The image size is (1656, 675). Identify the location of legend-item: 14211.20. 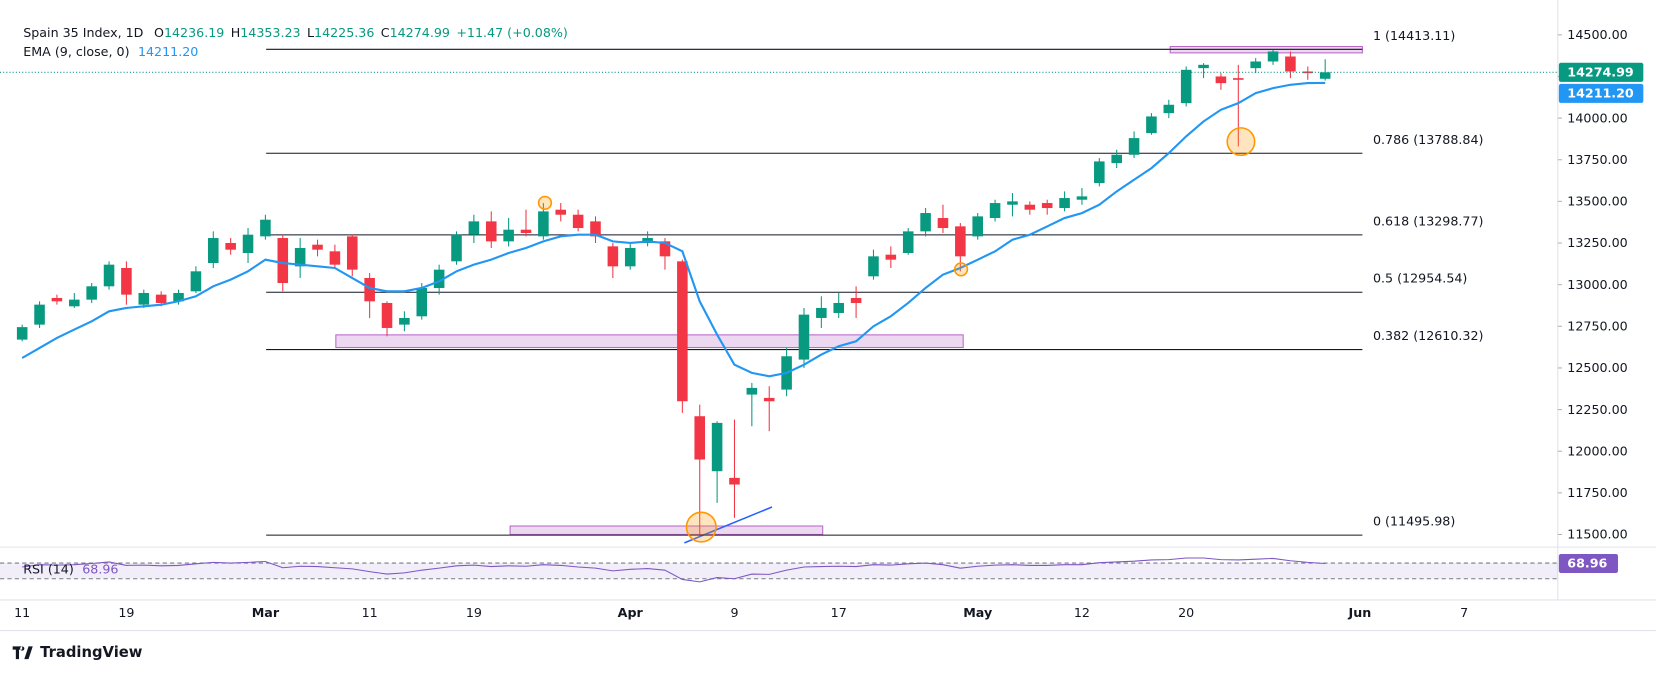
(168, 51).